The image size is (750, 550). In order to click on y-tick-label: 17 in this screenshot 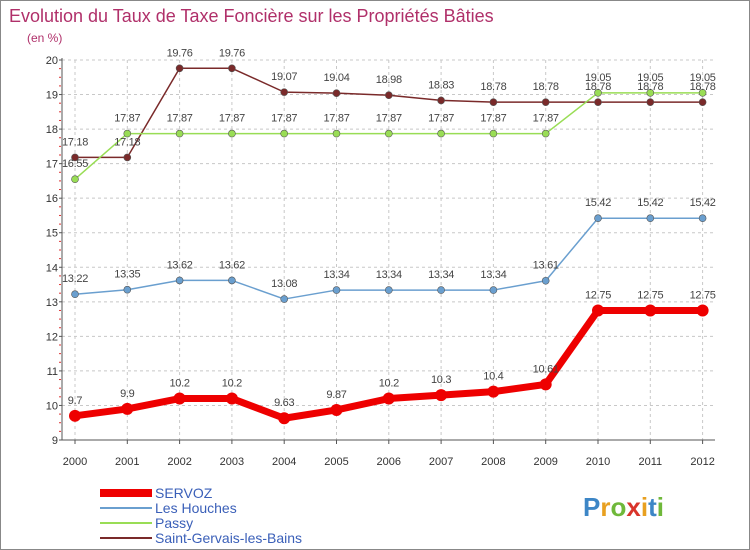, I will do `click(52, 165)`.